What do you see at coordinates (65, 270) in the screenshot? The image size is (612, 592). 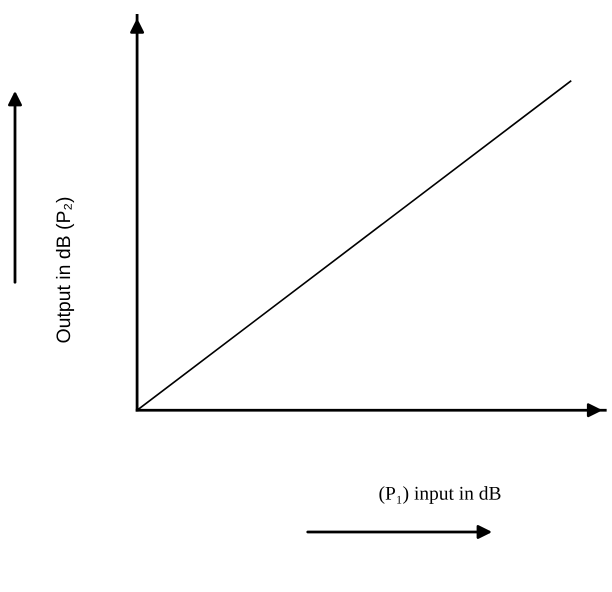 I see `y-axis-title: Output in dB (P₂)` at bounding box center [65, 270].